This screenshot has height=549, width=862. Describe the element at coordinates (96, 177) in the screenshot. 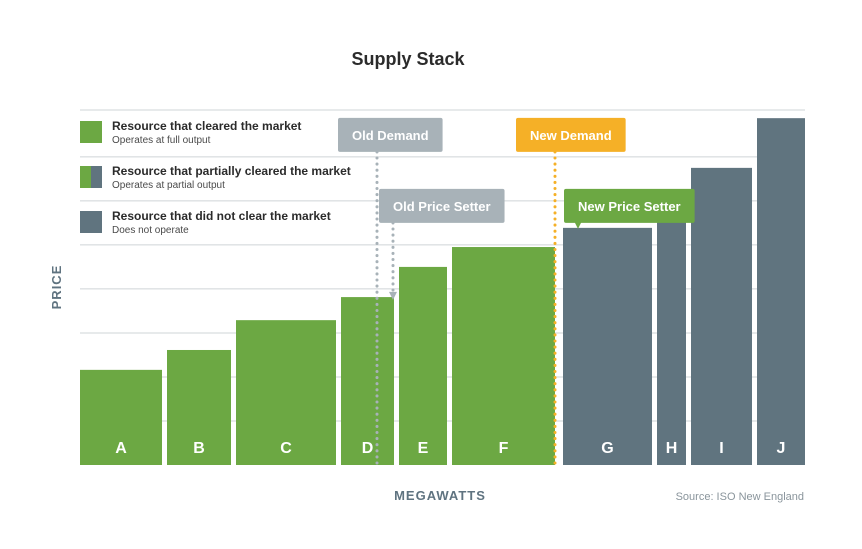

I see `legend-swatch-partial-uncleared` at that location.